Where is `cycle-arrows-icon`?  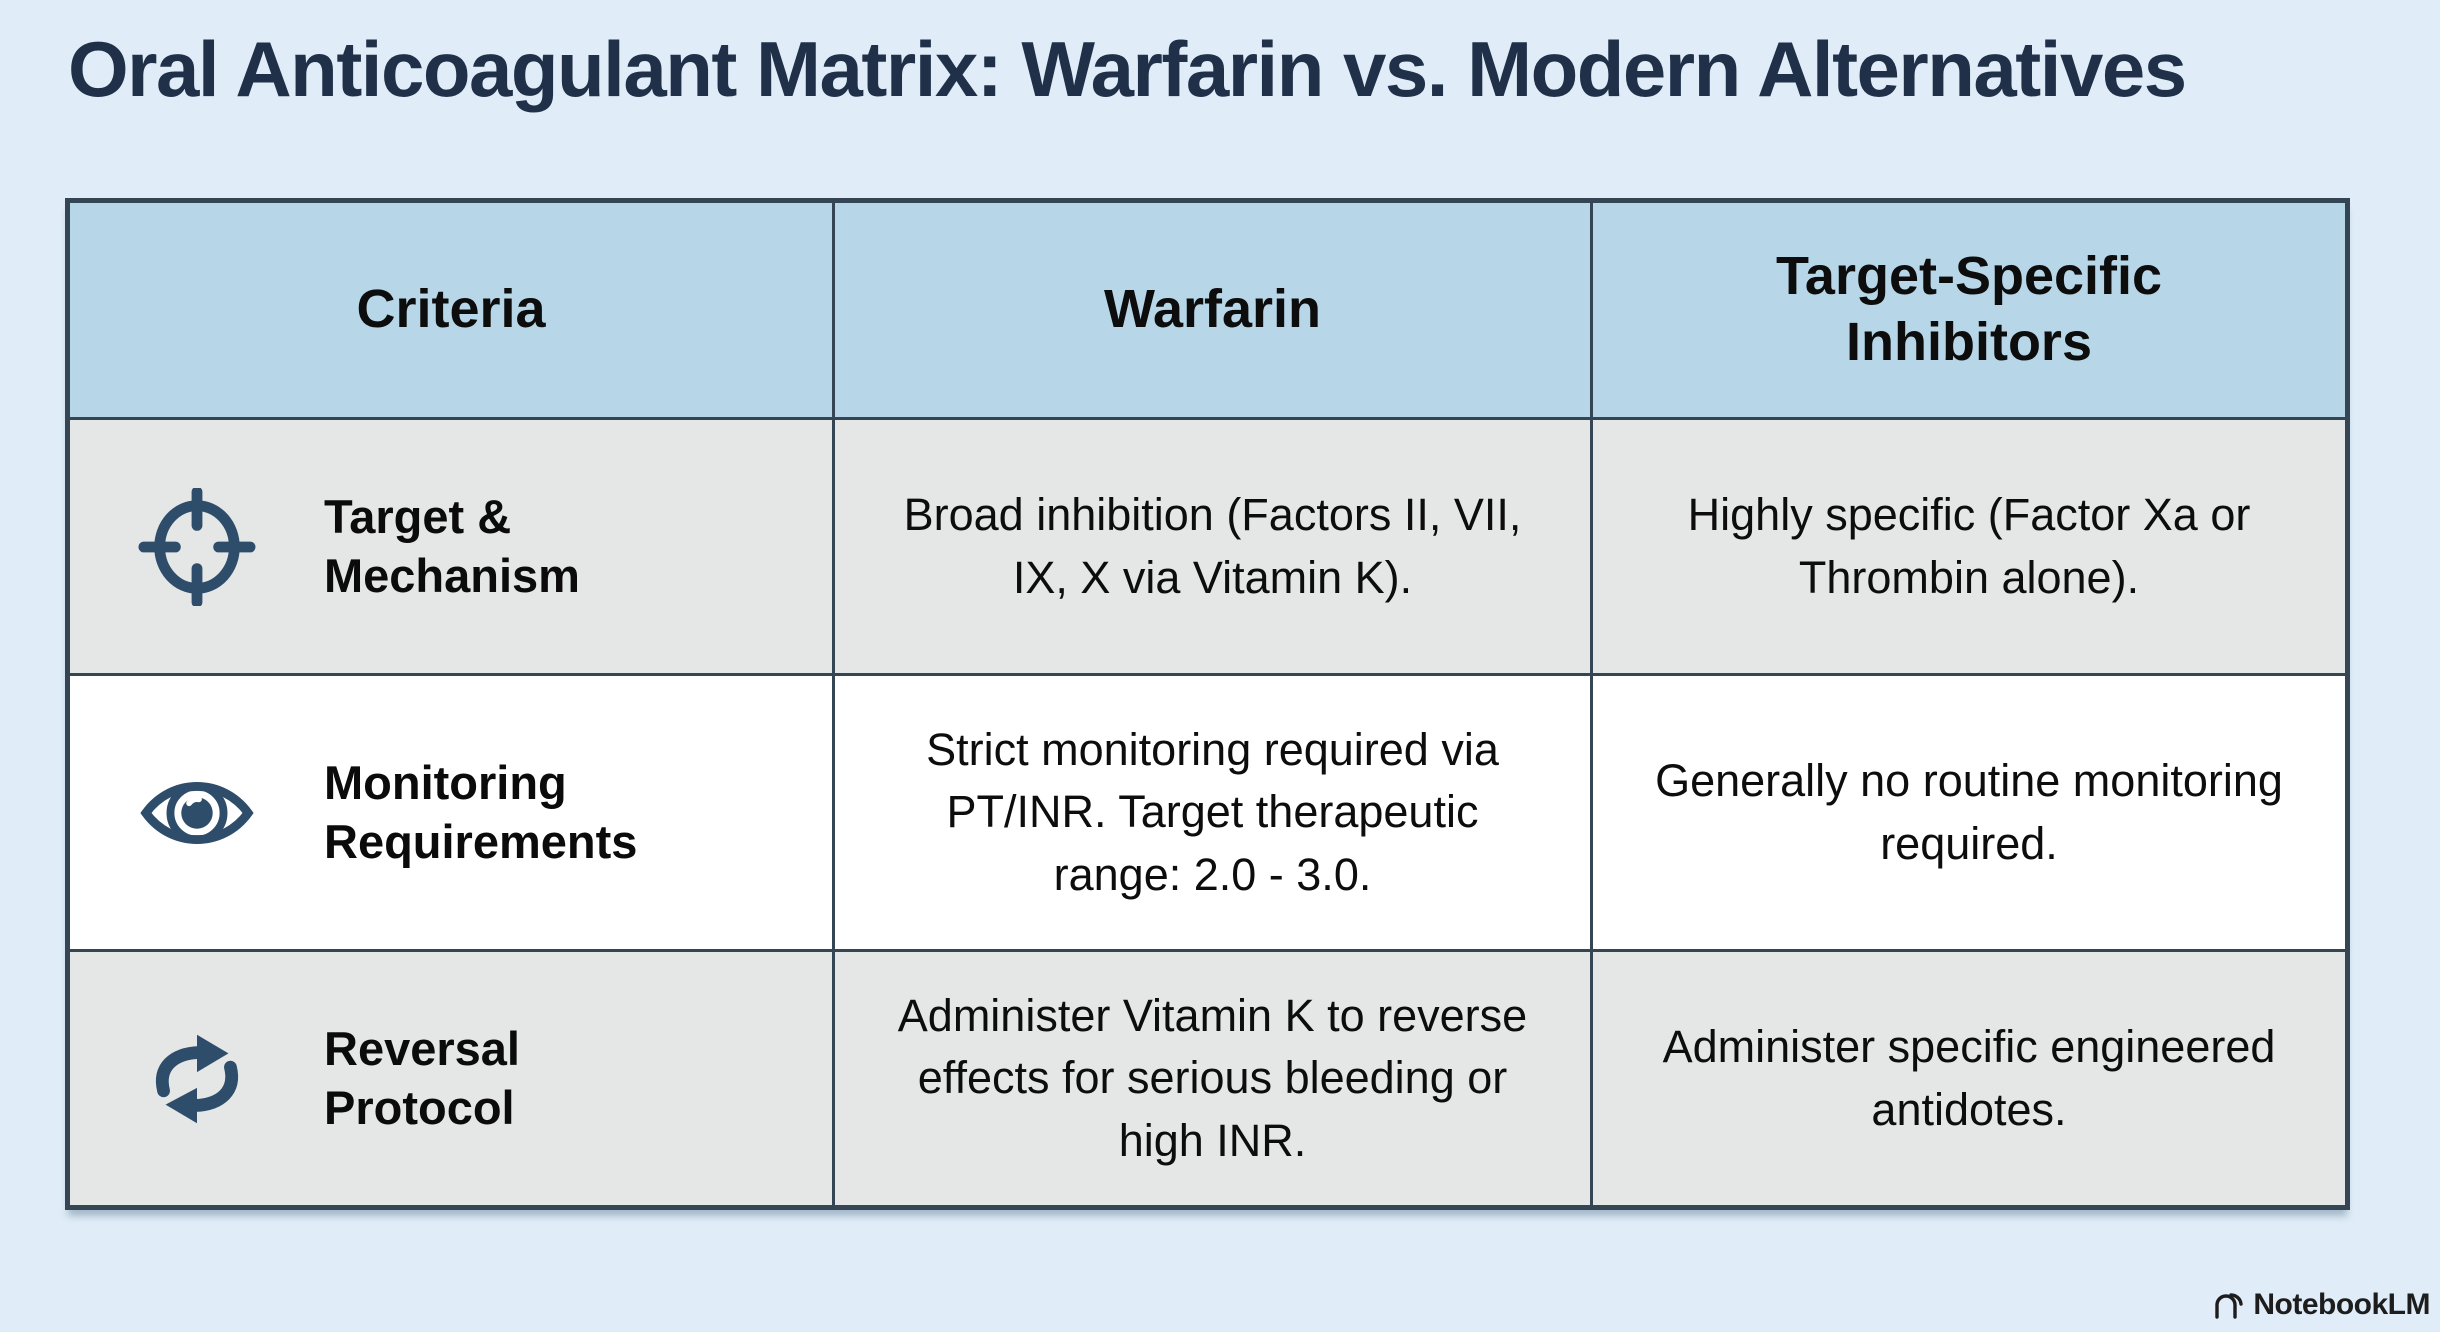
cycle-arrows-icon is located at coordinates (197, 1079).